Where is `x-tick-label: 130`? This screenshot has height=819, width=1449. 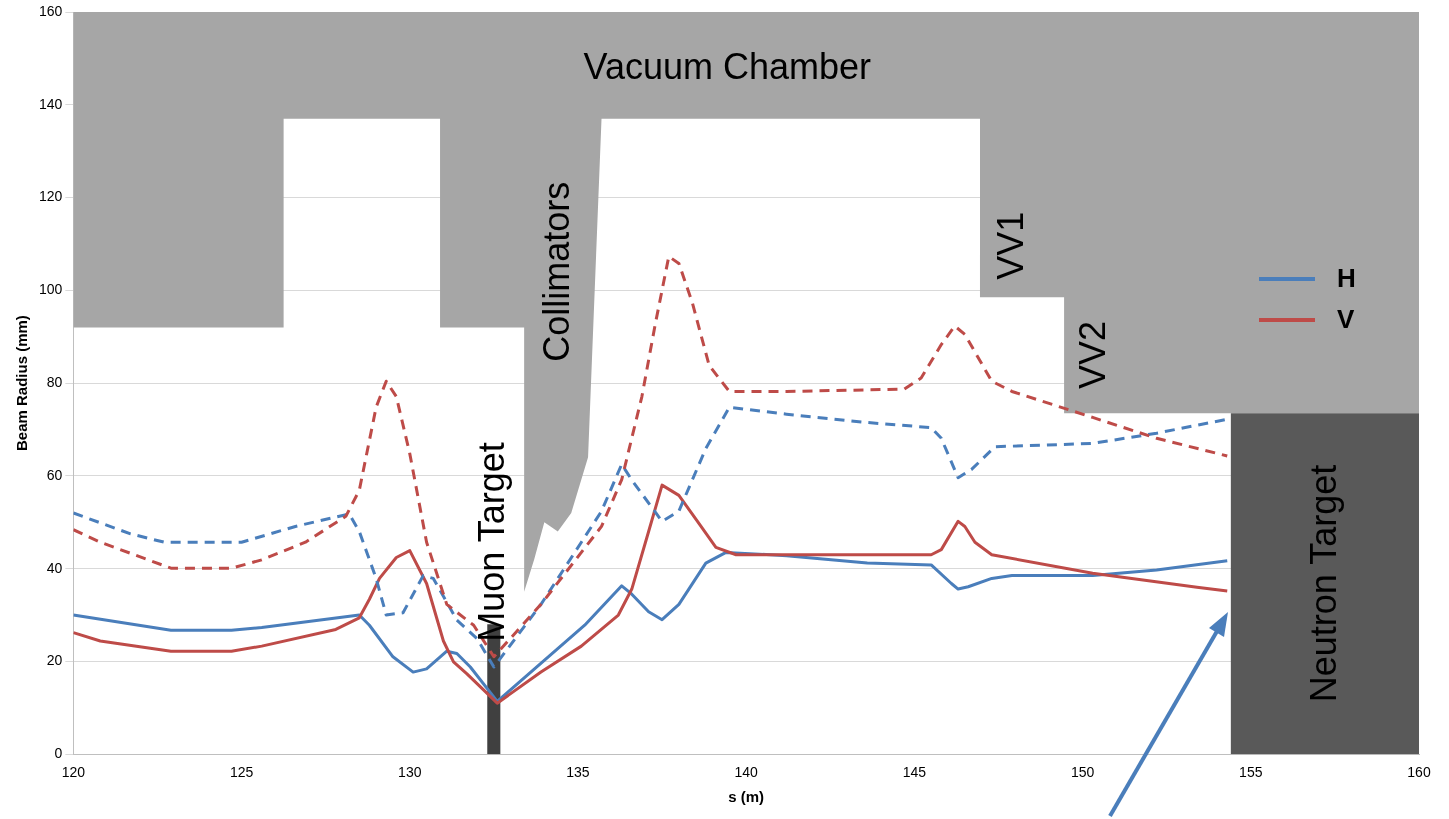
x-tick-label: 130 is located at coordinates (410, 772).